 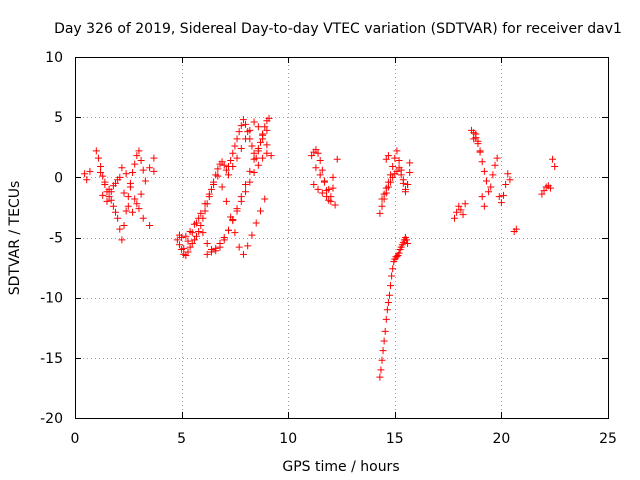 I want to click on x-tick-label: 25, so click(x=608, y=439).